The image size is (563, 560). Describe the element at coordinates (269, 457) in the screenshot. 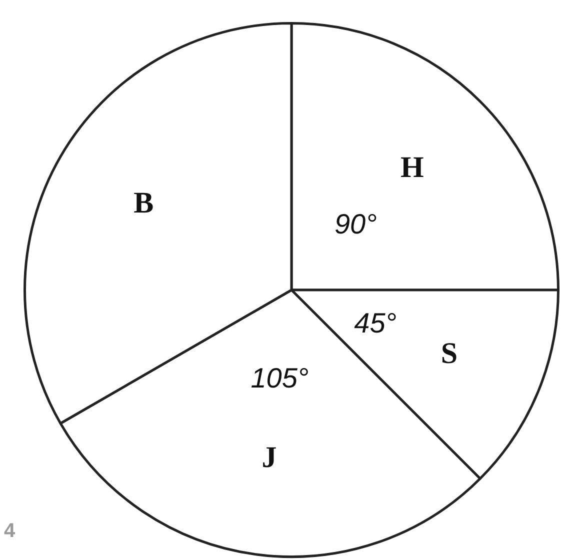

I see `slice-label: J` at that location.